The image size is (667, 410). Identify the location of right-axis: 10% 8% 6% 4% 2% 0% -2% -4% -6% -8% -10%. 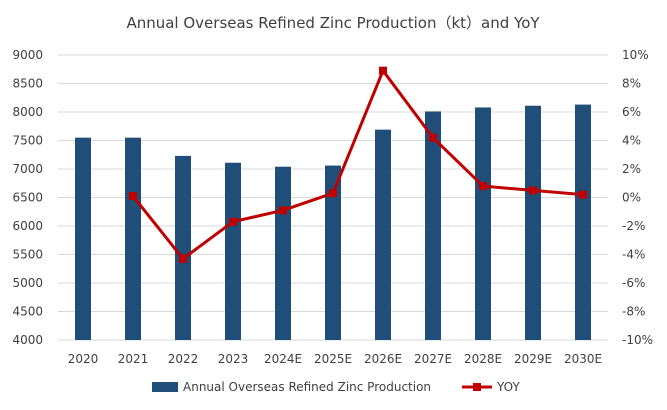
(637, 197).